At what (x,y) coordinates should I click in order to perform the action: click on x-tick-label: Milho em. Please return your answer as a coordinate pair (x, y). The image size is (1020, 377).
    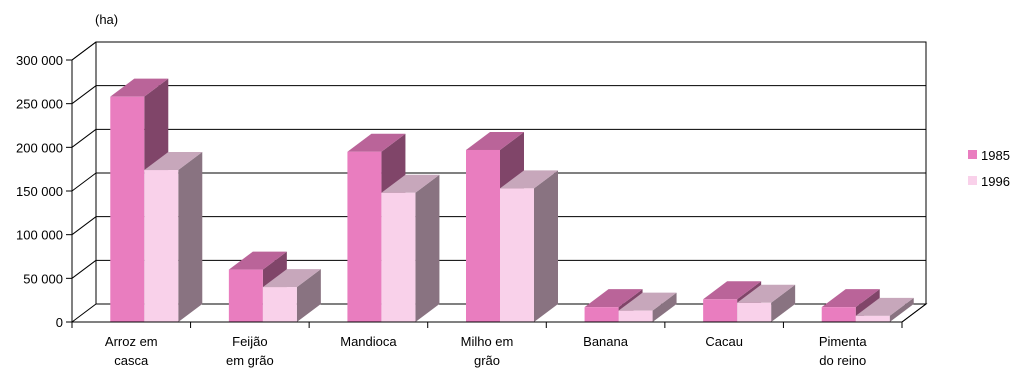
    Looking at the image, I should click on (487, 341).